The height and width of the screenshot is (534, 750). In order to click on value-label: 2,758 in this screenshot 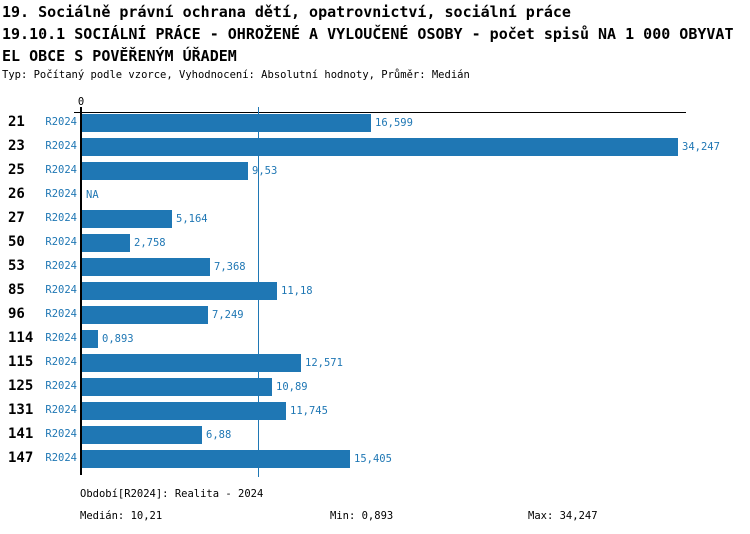, I will do `click(150, 243)`.